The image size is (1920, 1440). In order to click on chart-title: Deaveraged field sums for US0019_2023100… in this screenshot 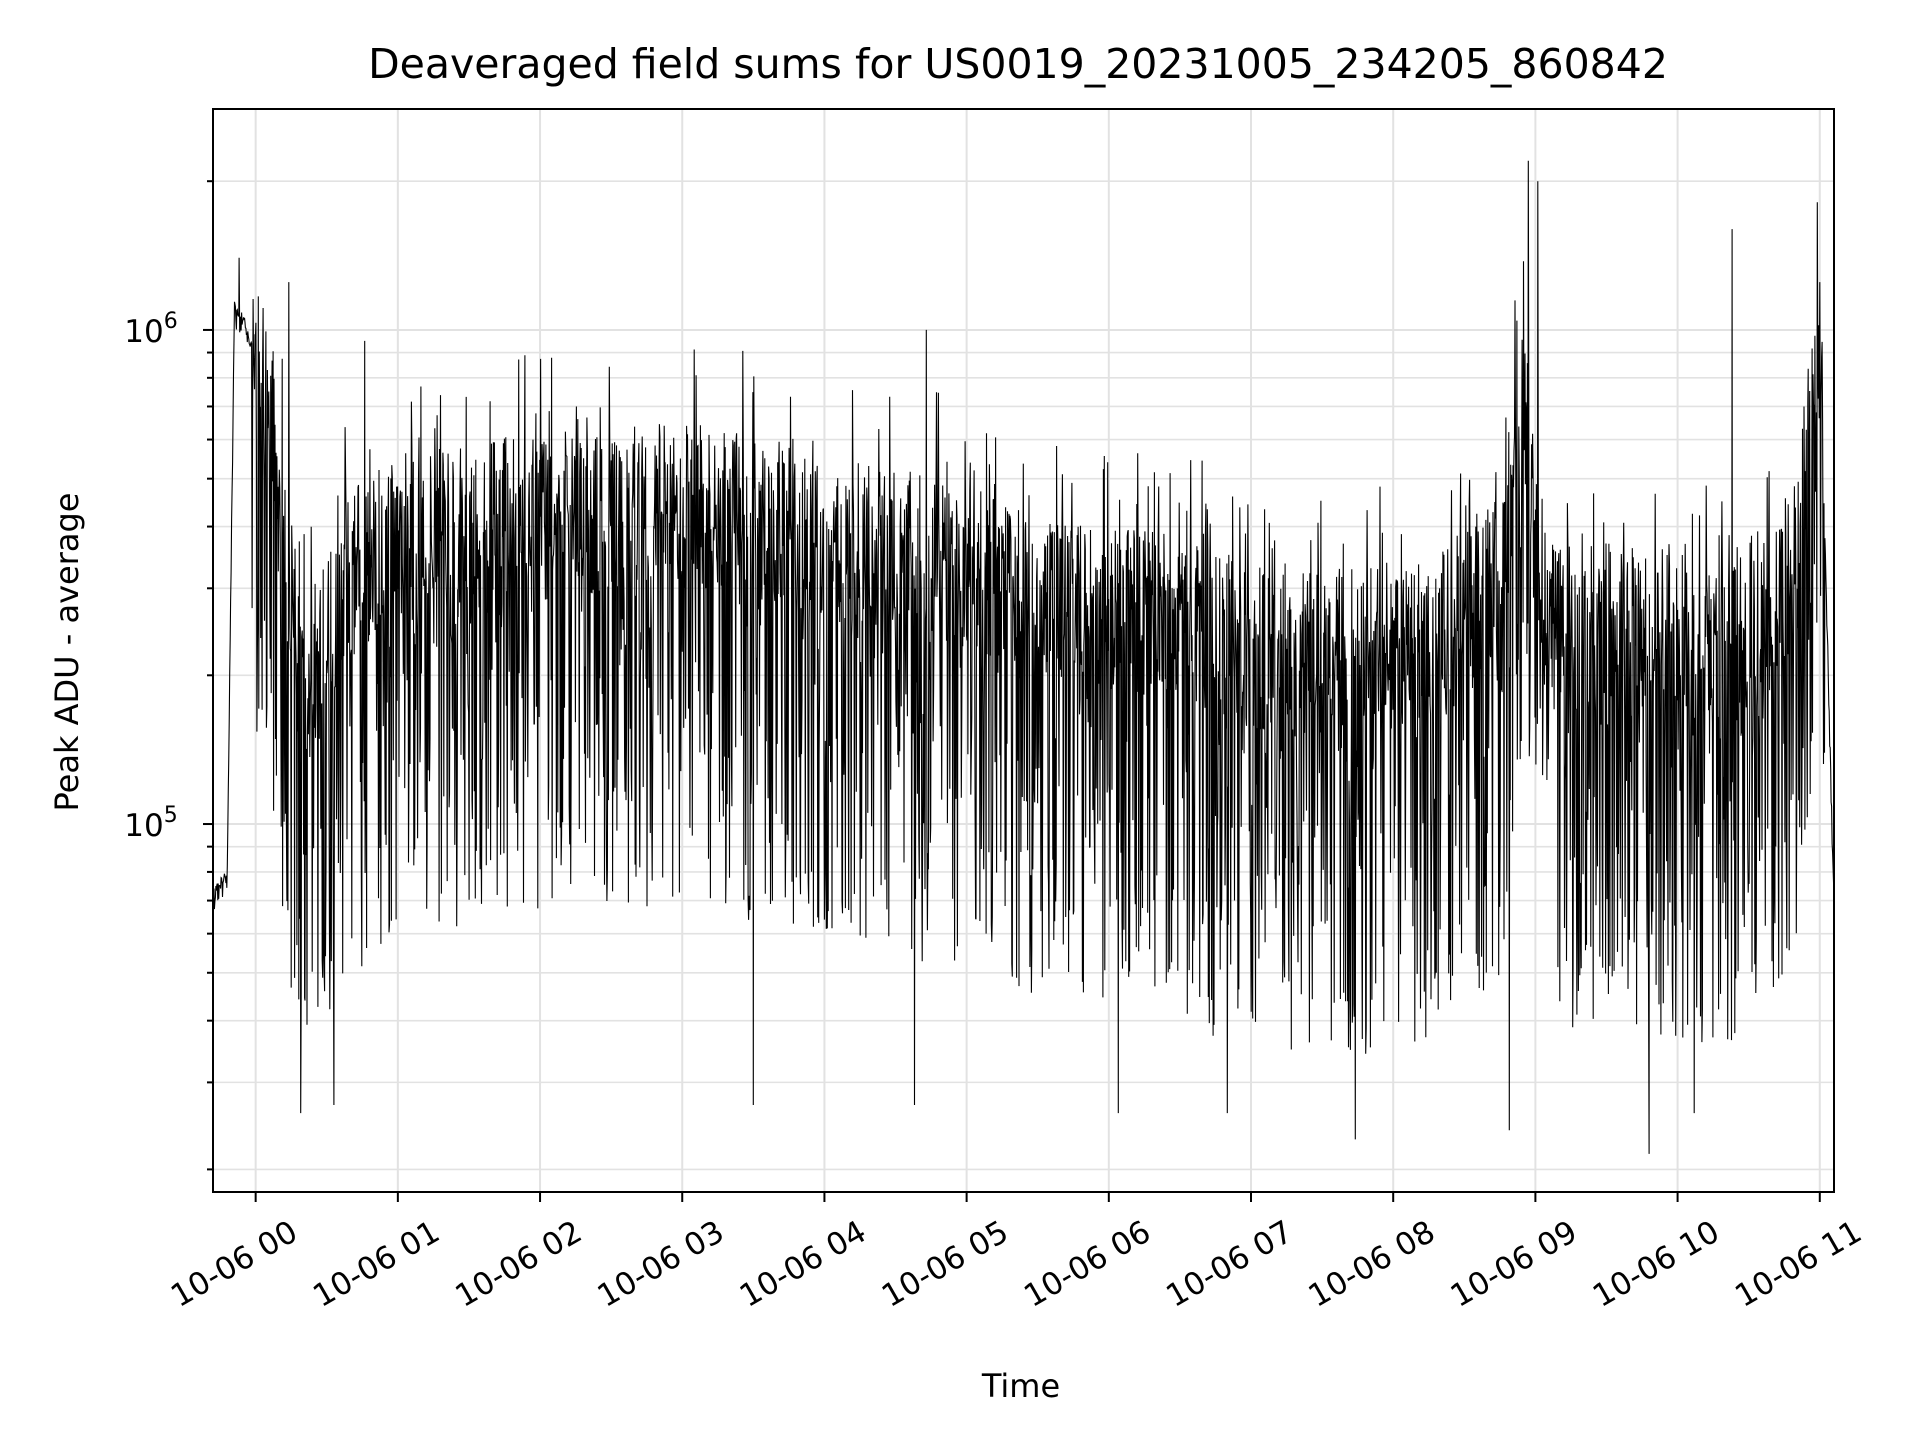, I will do `click(1018, 64)`.